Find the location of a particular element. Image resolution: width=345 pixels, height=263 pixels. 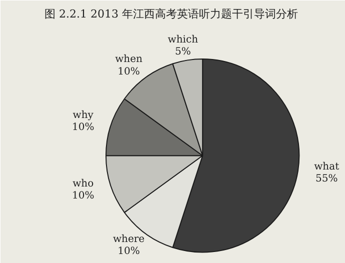

slice-label: where is located at coordinates (128, 240).